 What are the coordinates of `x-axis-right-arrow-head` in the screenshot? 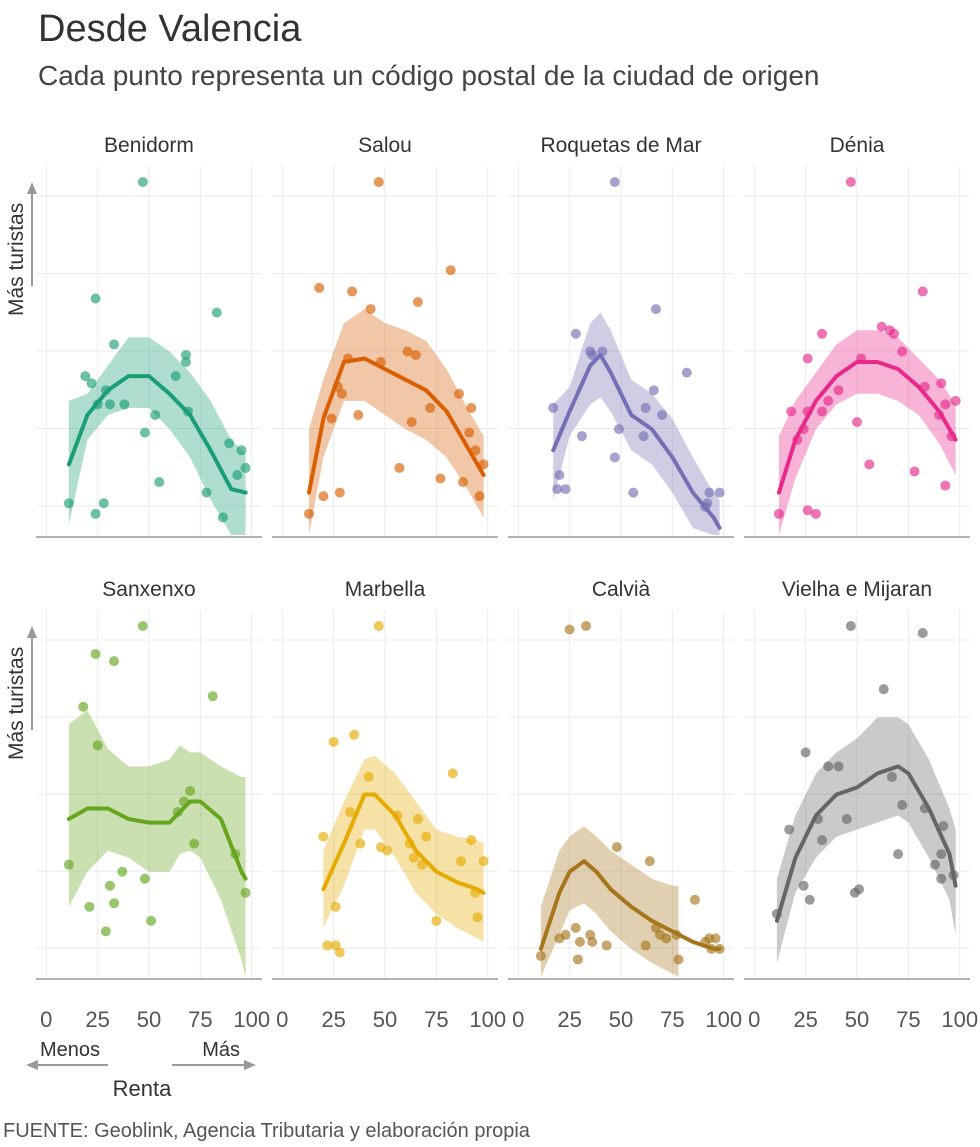 It's located at (250, 1065).